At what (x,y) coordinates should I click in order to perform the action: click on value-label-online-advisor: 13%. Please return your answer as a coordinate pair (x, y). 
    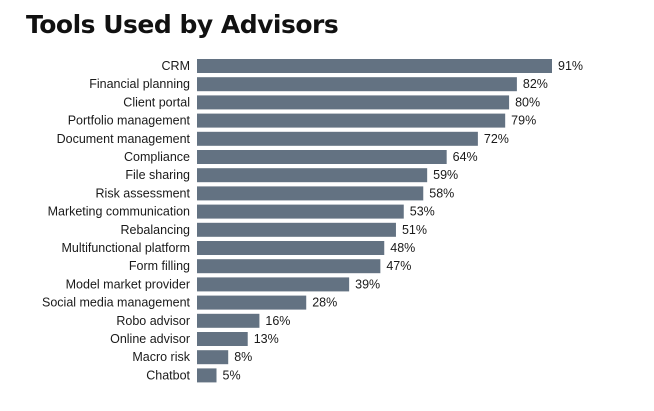
    Looking at the image, I should click on (266, 339).